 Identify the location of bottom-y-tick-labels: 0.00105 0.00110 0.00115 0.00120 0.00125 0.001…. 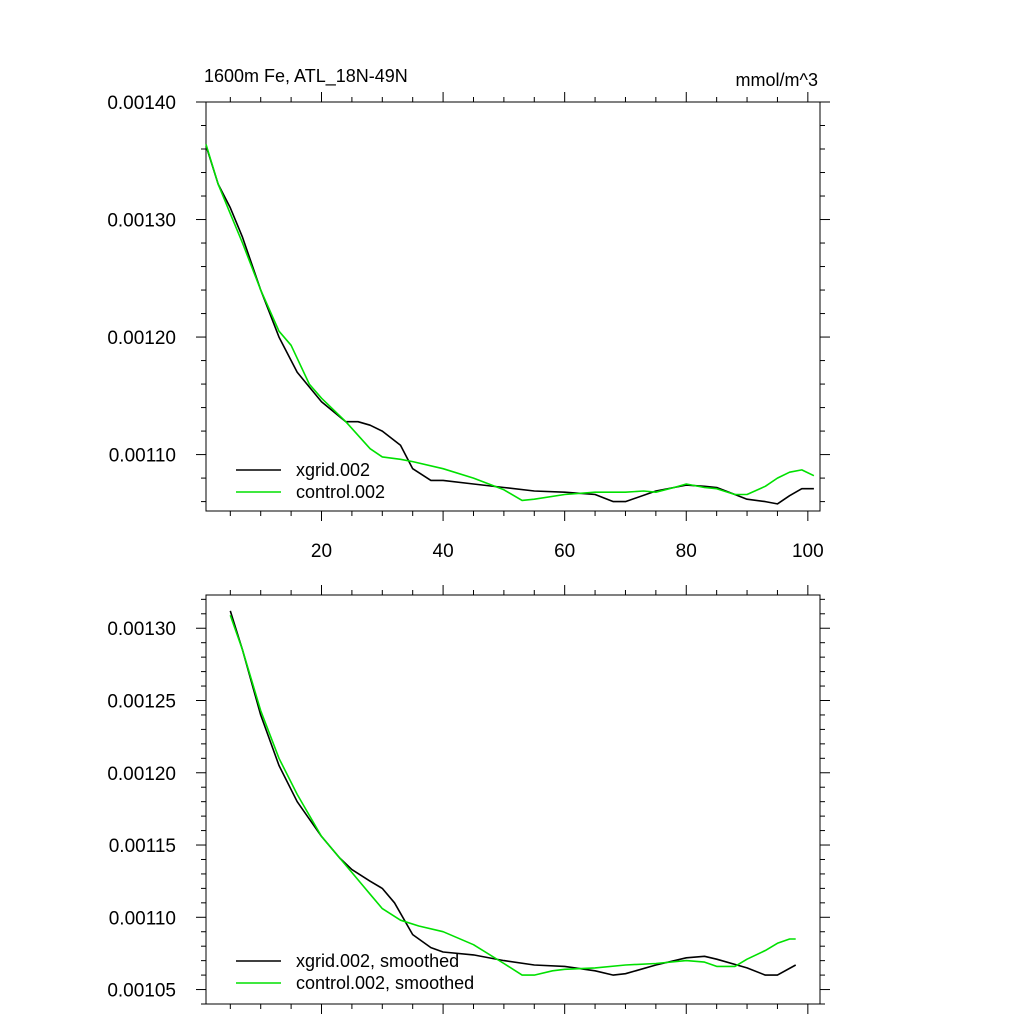
(141, 810).